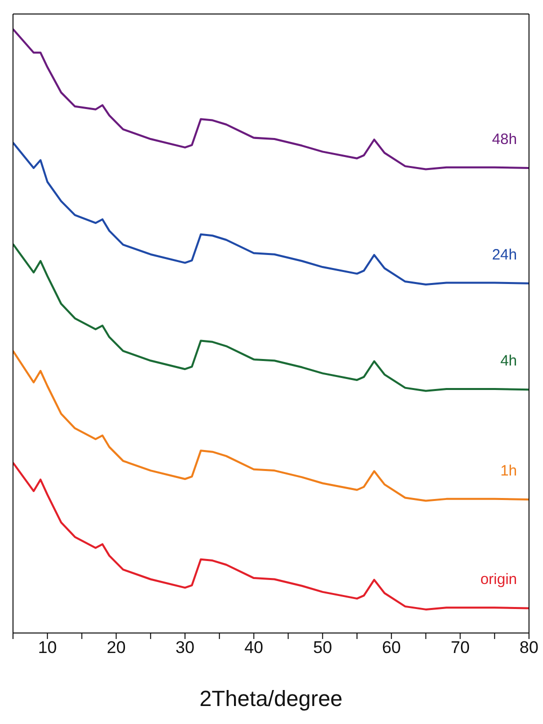 This screenshot has width=543, height=724. I want to click on series-label: 48h, so click(504, 139).